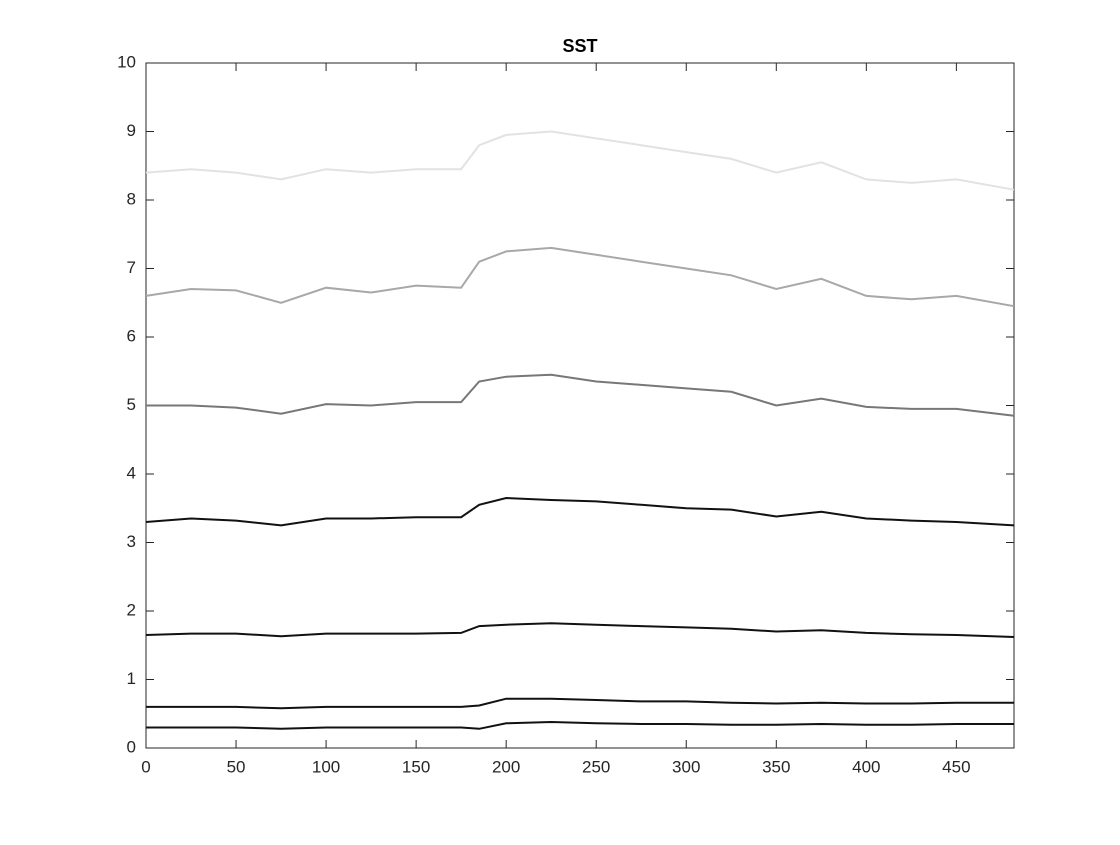  Describe the element at coordinates (131, 472) in the screenshot. I see `y-tick-label: 4` at that location.